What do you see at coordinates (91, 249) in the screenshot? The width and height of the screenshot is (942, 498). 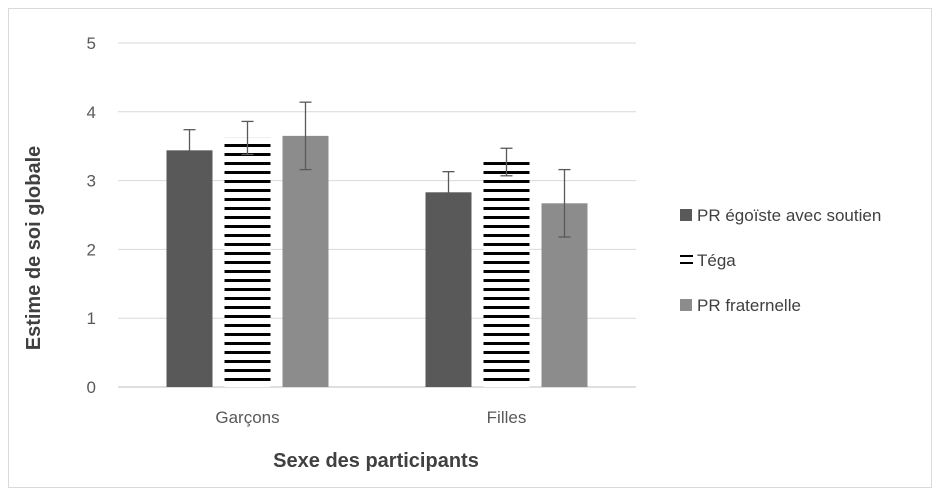 I see `y-tick-label: 2` at bounding box center [91, 249].